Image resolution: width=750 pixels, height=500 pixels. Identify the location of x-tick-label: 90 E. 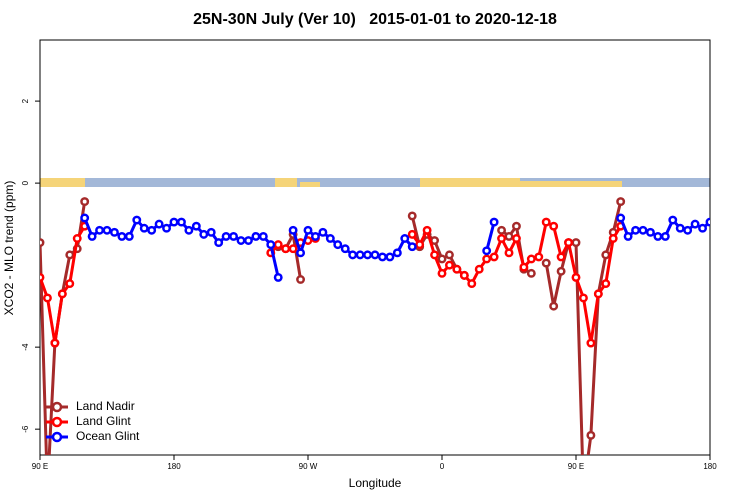
(576, 466).